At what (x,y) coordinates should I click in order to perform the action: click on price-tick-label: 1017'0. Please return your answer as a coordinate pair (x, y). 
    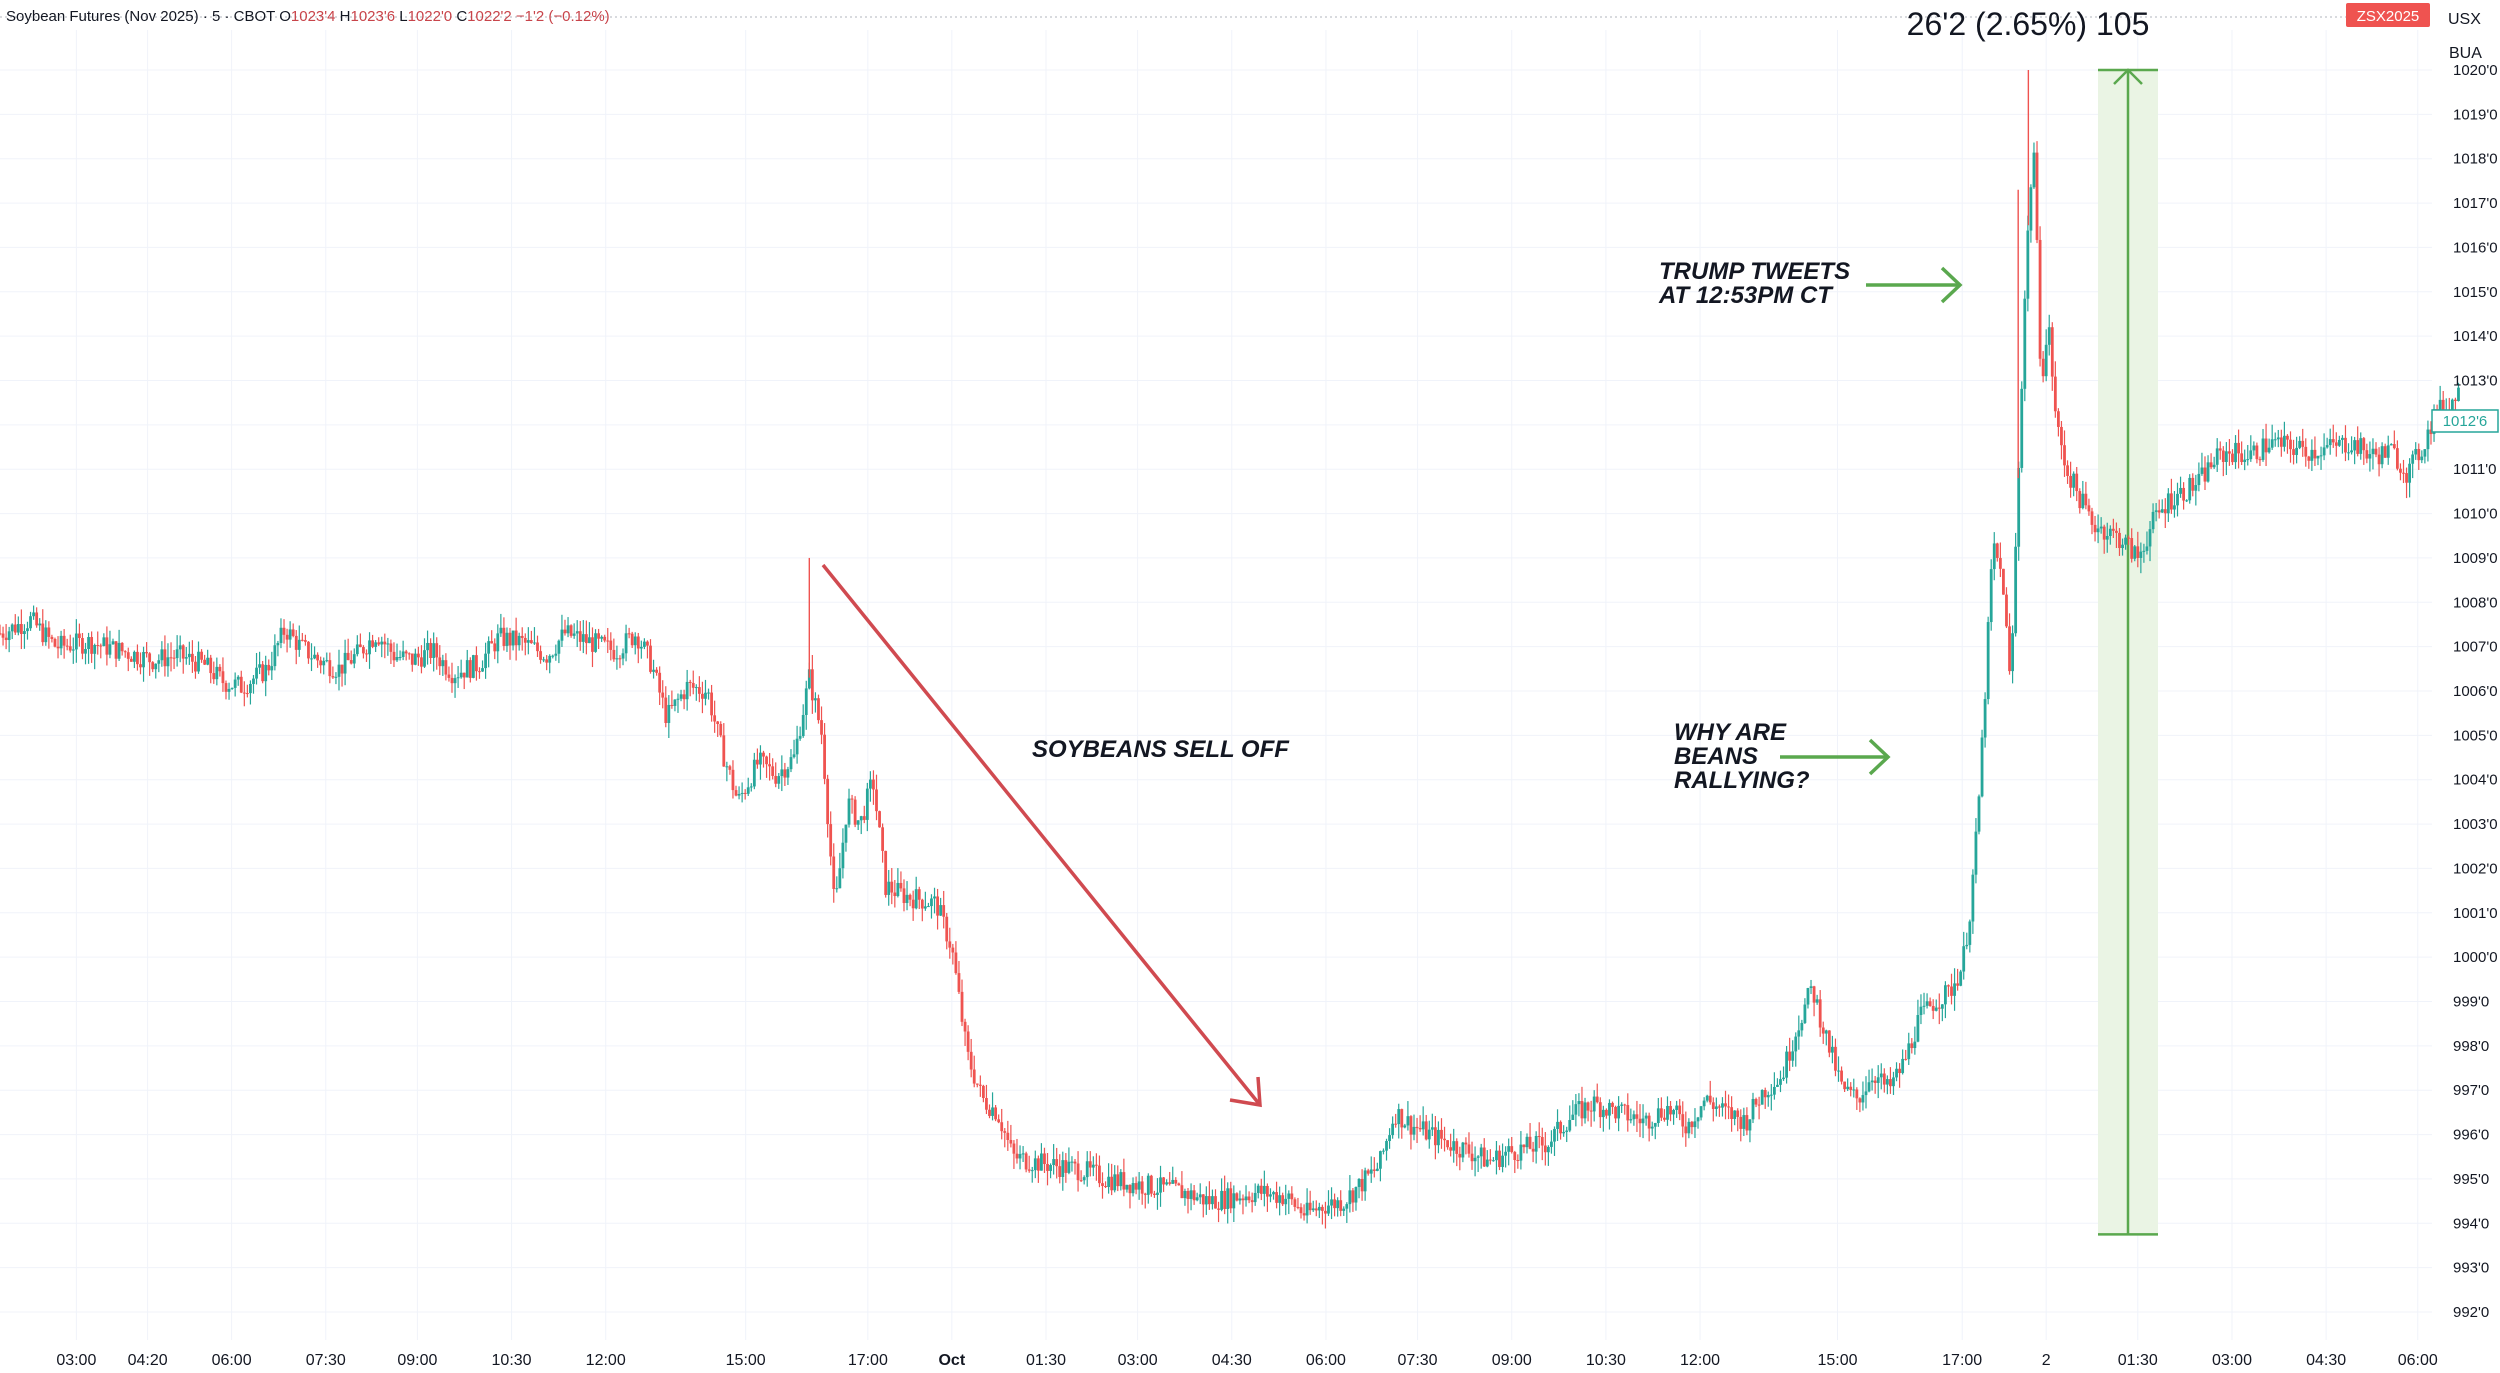
    Looking at the image, I should click on (2475, 203).